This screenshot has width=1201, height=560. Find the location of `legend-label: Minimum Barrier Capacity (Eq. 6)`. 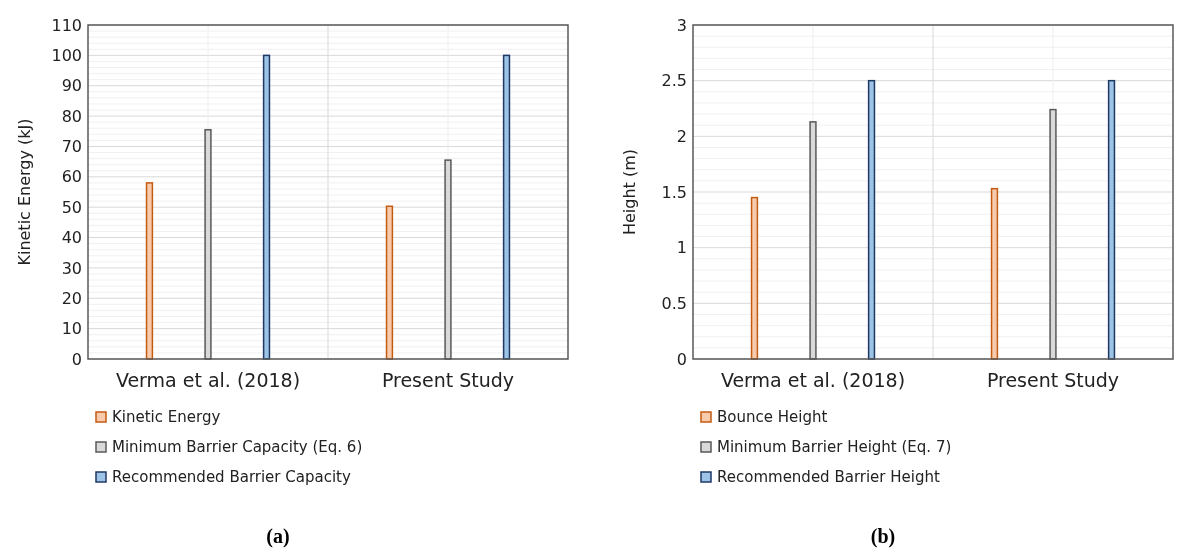

legend-label: Minimum Barrier Capacity (Eq. 6) is located at coordinates (237, 447).